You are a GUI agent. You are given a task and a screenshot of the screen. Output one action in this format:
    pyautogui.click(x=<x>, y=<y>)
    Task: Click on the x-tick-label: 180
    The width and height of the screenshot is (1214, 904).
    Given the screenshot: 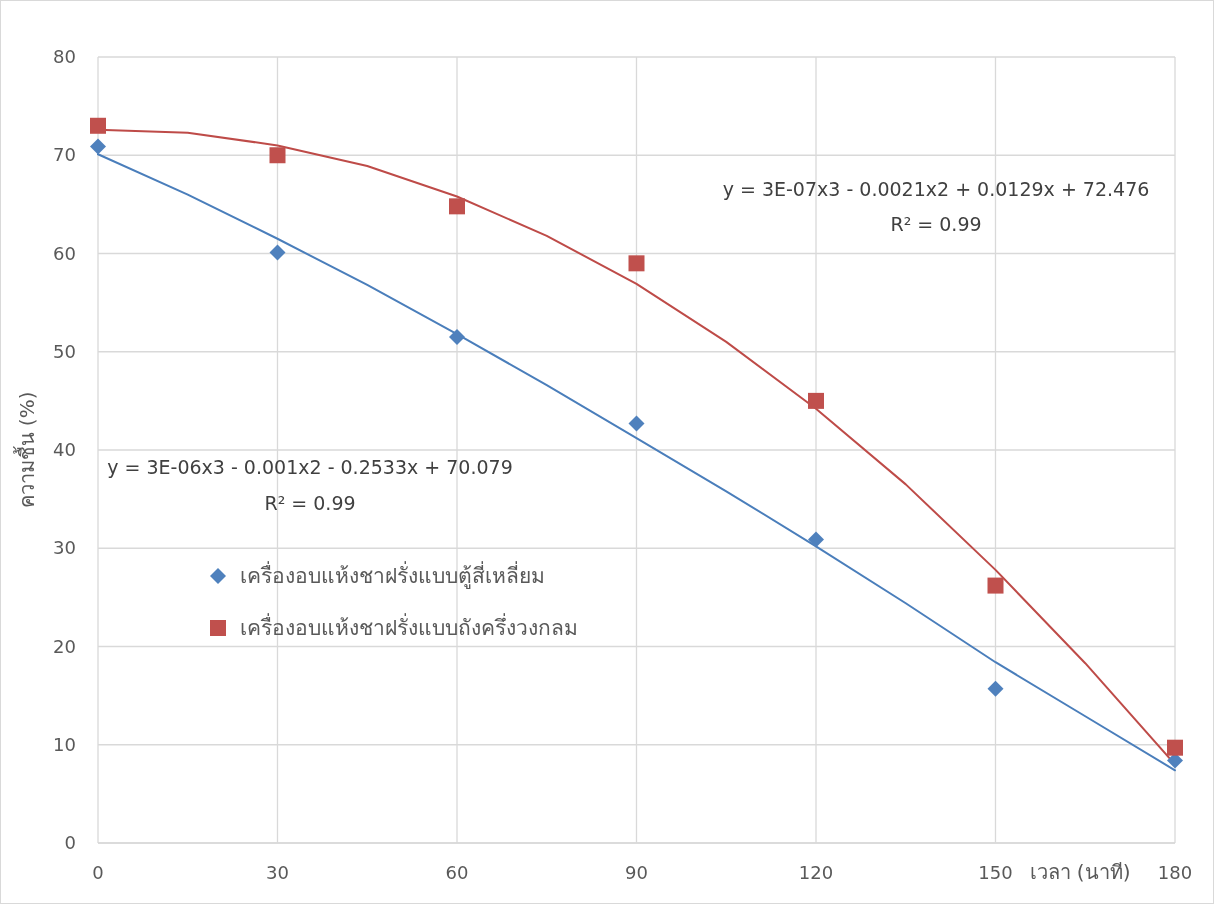 What is the action you would take?
    pyautogui.click(x=1175, y=872)
    